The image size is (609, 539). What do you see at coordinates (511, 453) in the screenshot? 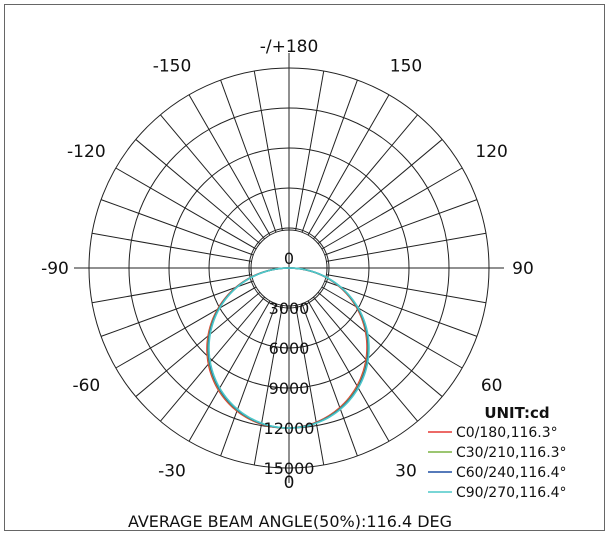
I see `legend-label: C30/210,116.3°` at bounding box center [511, 453].